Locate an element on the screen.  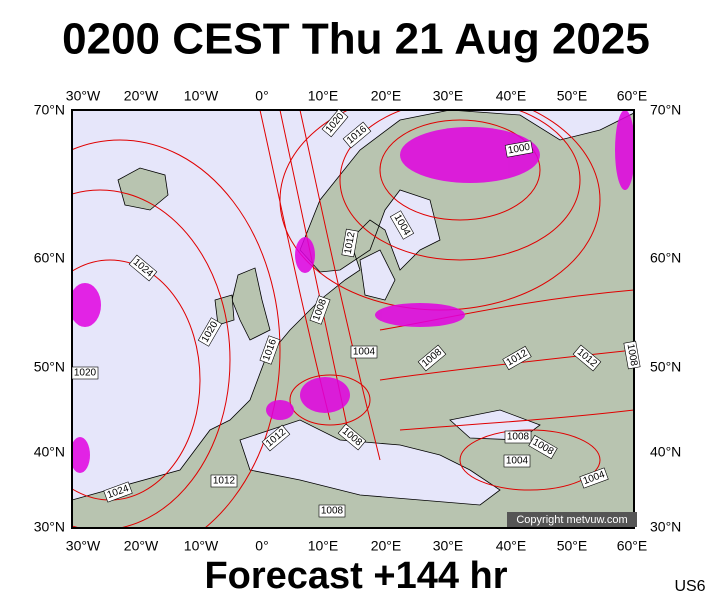
great-britain is located at coordinates (251, 304).